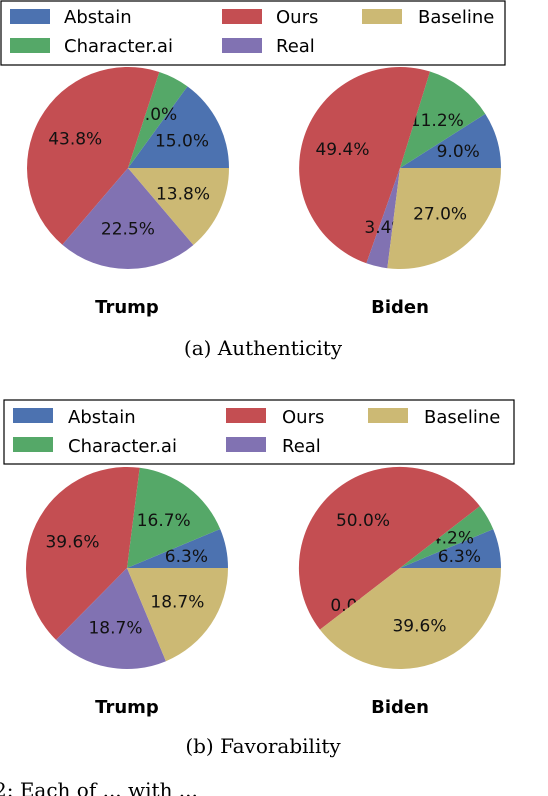 This screenshot has height=796, width=548. Describe the element at coordinates (182, 142) in the screenshot. I see `pie-label-abstain: 15.0%` at that location.